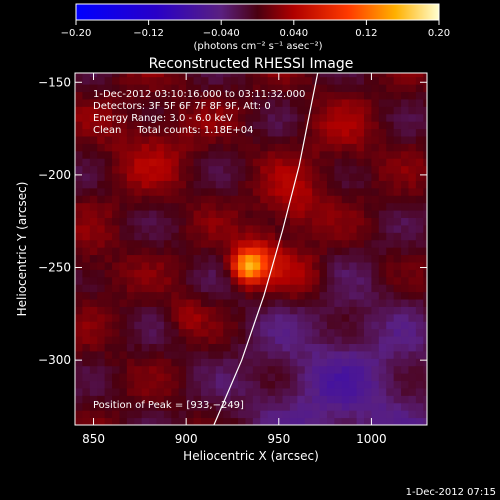  What do you see at coordinates (93, 439) in the screenshot?
I see `x-tick-label: 850` at bounding box center [93, 439].